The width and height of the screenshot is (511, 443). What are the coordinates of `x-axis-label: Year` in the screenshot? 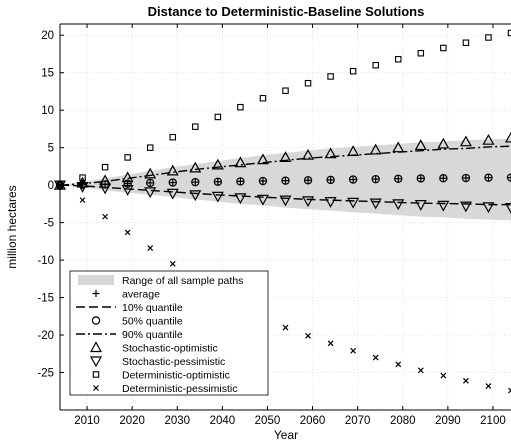 It's located at (286, 435).